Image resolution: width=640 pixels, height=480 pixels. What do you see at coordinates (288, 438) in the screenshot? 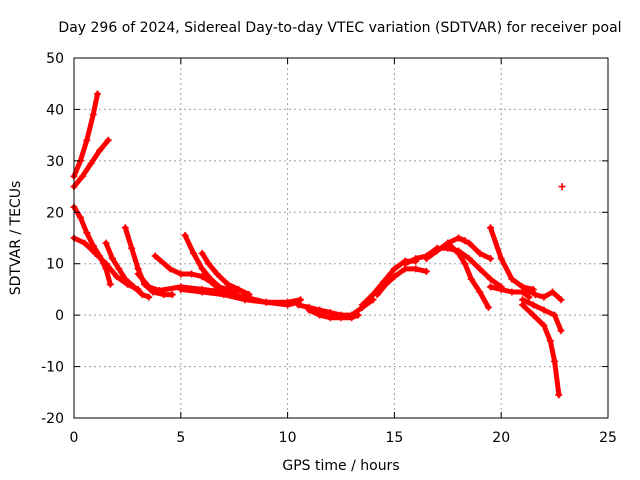
I see `x-tick-label: 10` at bounding box center [288, 438].